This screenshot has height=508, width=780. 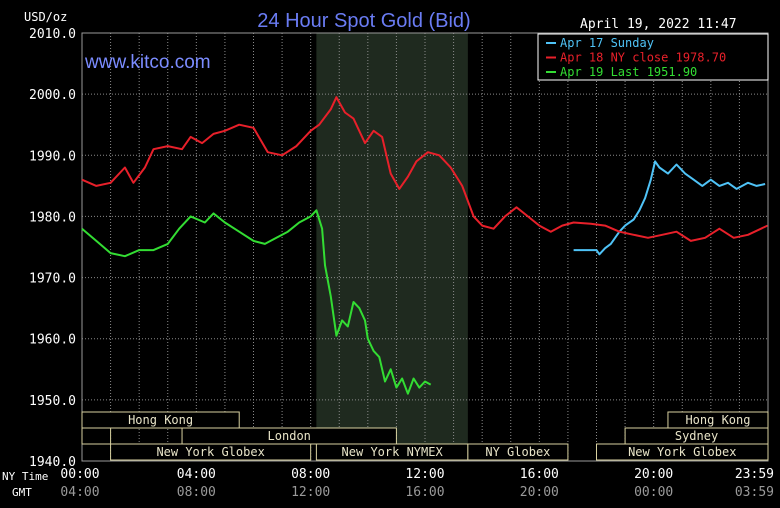 What do you see at coordinates (79, 492) in the screenshot?
I see `x-tick-label-gmt: 04:00` at bounding box center [79, 492].